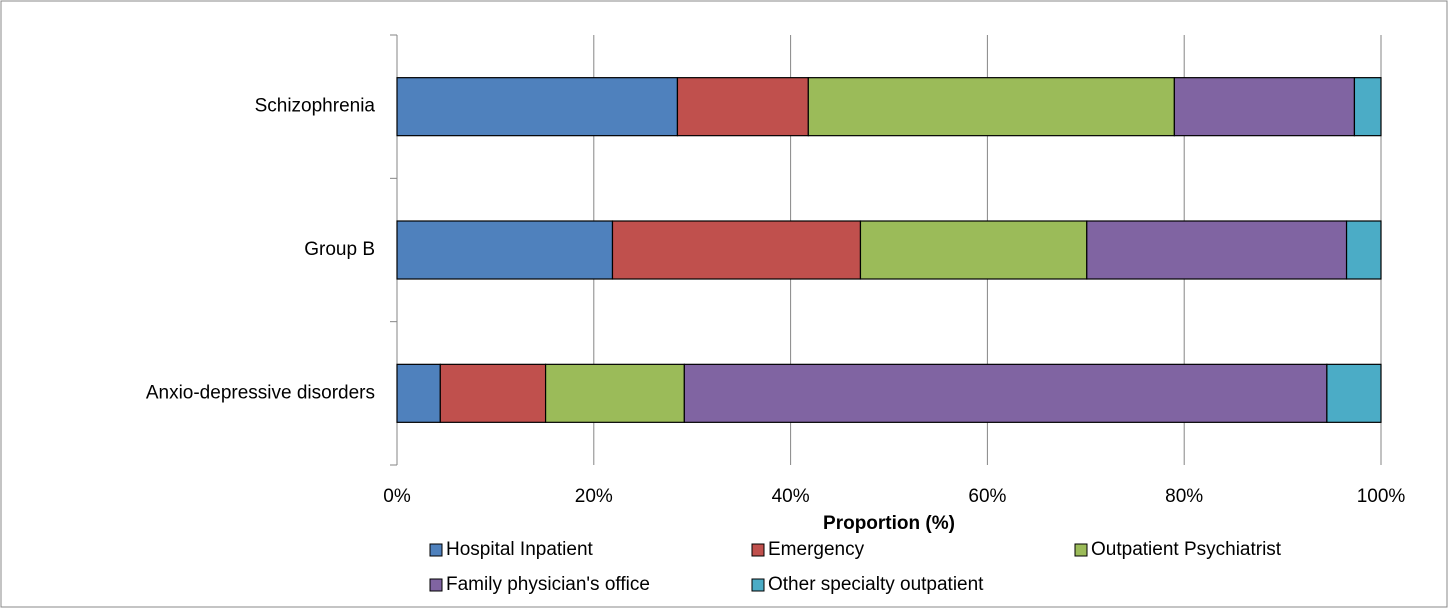 The width and height of the screenshot is (1448, 613). What do you see at coordinates (520, 549) in the screenshot?
I see `legend-label: Hospital Inpatient` at bounding box center [520, 549].